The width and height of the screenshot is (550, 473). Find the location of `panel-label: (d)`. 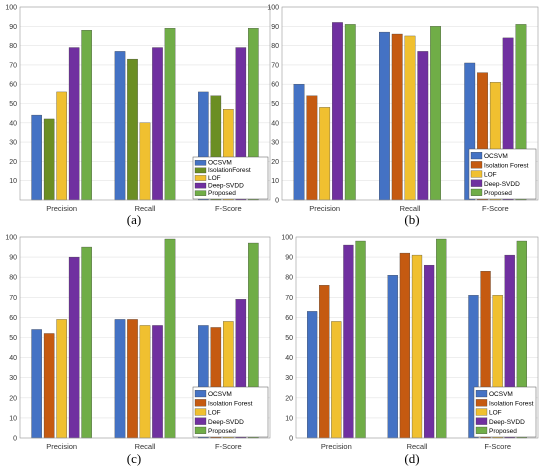

panel-label: (d) is located at coordinates (411, 458).